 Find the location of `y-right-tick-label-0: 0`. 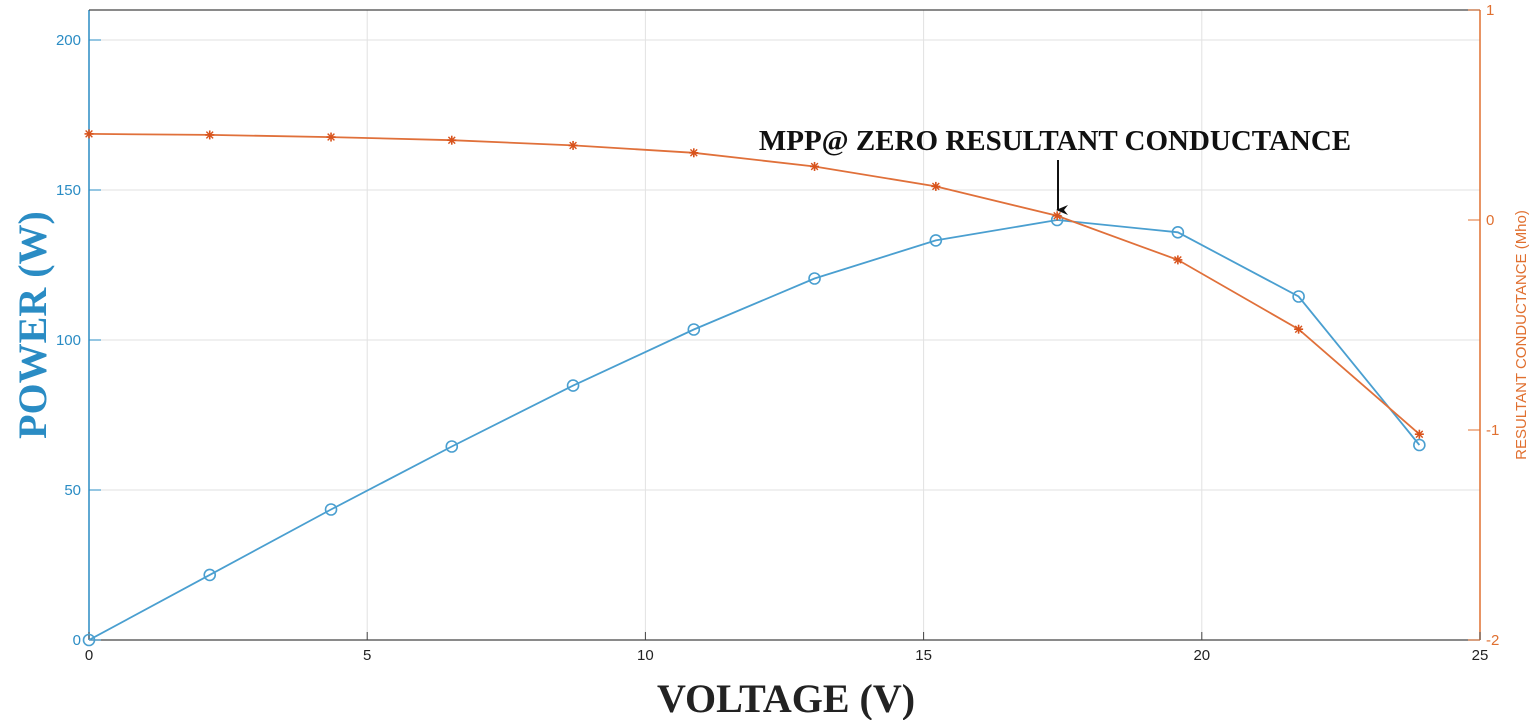

y-right-tick-label-0: 0 is located at coordinates (1490, 220).